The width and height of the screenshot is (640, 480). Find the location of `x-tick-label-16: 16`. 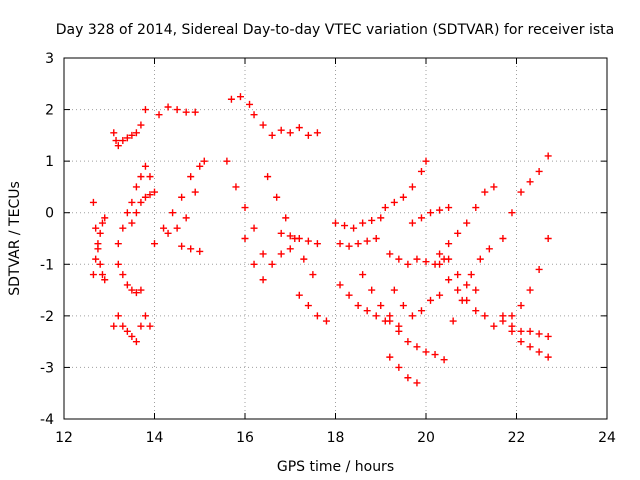

x-tick-label-16: 16 is located at coordinates (245, 438).